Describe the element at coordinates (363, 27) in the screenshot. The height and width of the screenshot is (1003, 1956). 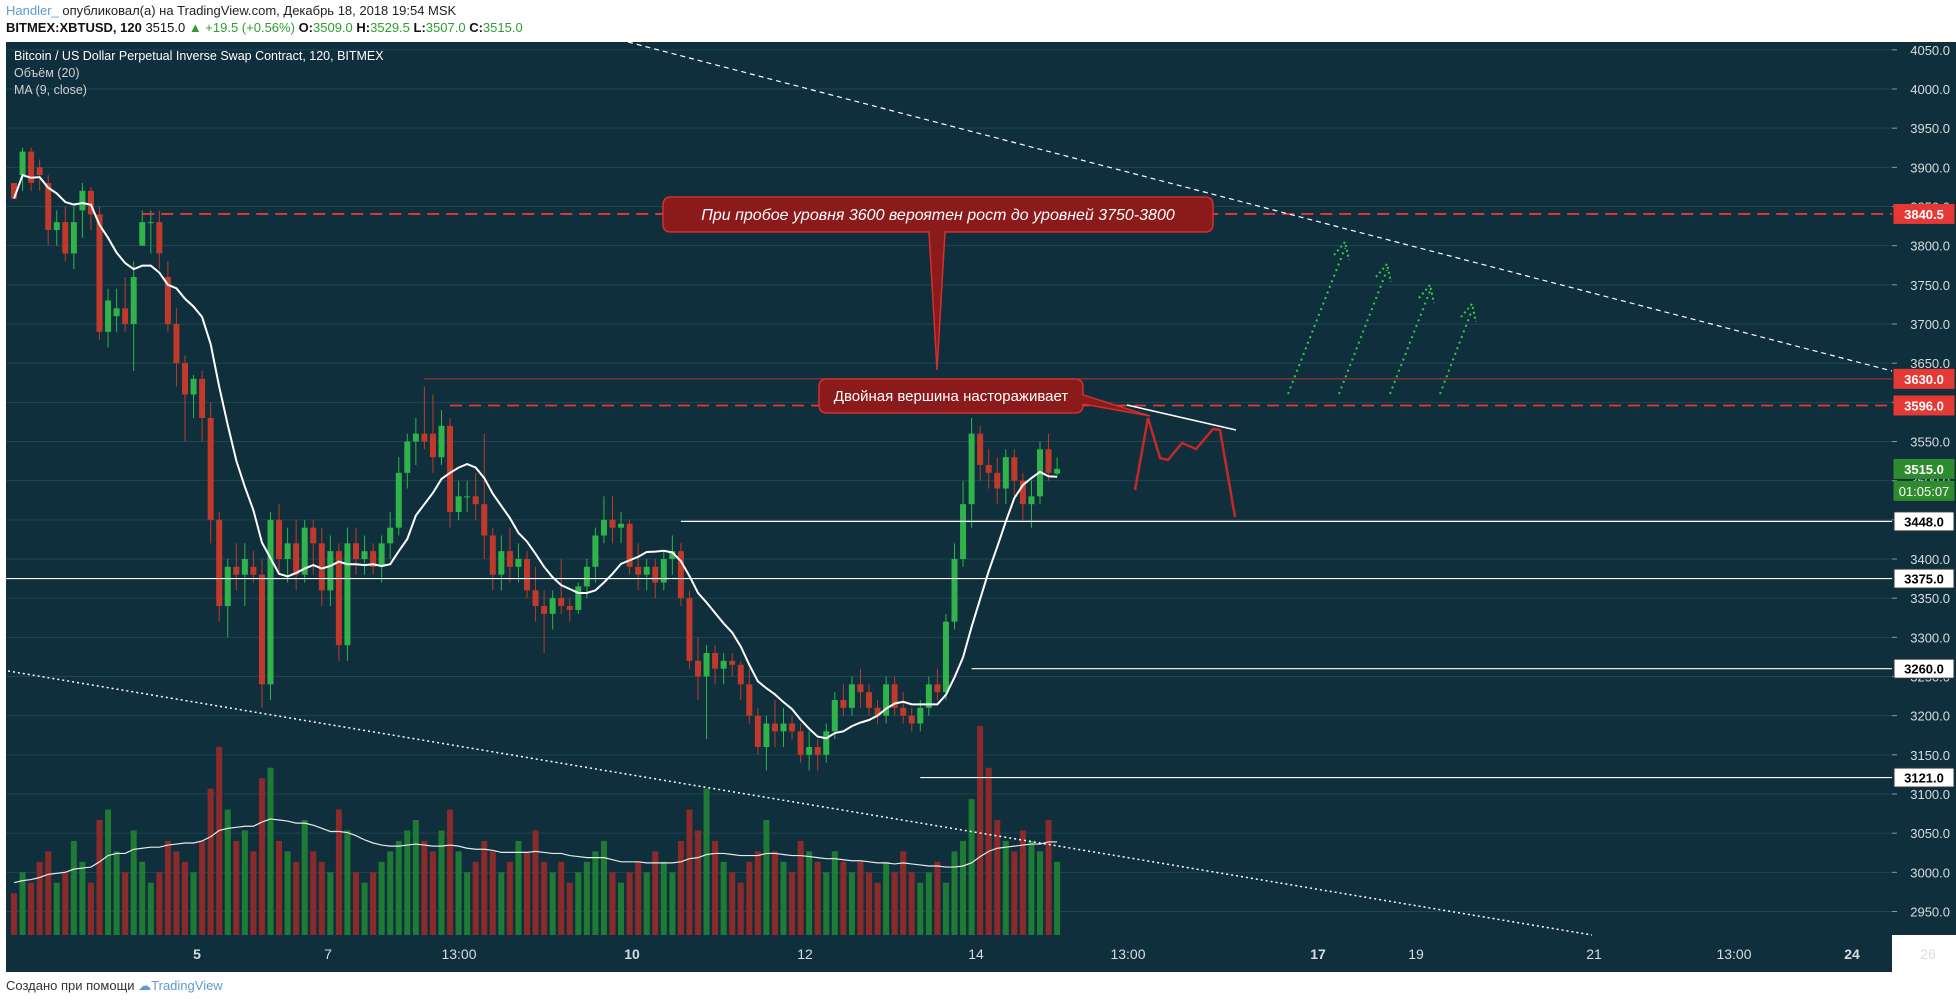
I see `high-label: H:` at that location.